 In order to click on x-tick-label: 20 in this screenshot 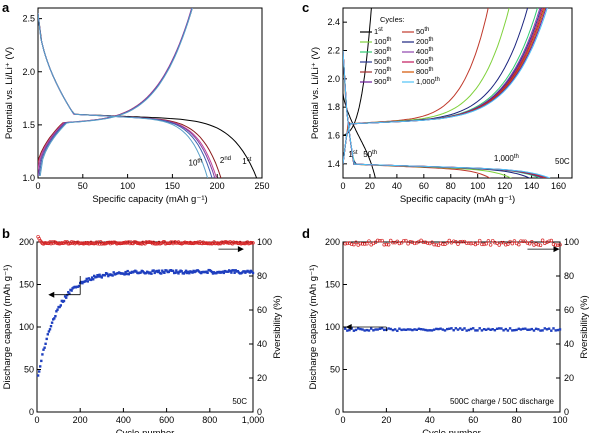, I will do `click(386, 420)`.